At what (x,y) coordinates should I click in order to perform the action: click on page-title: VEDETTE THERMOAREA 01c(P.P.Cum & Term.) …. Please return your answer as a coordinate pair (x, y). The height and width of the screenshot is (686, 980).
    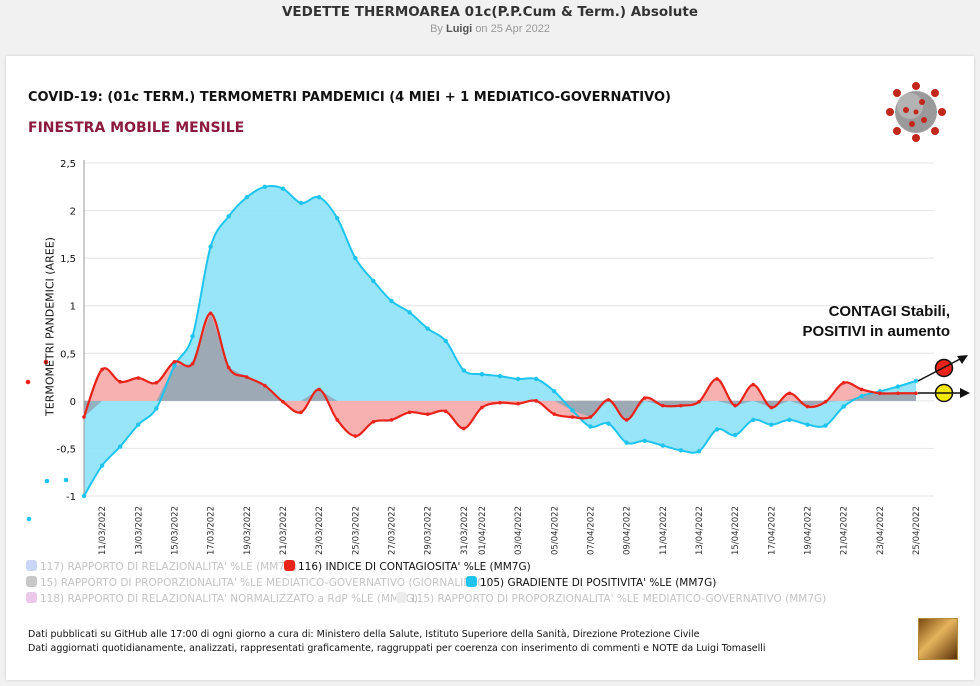
    Looking at the image, I should click on (489, 12).